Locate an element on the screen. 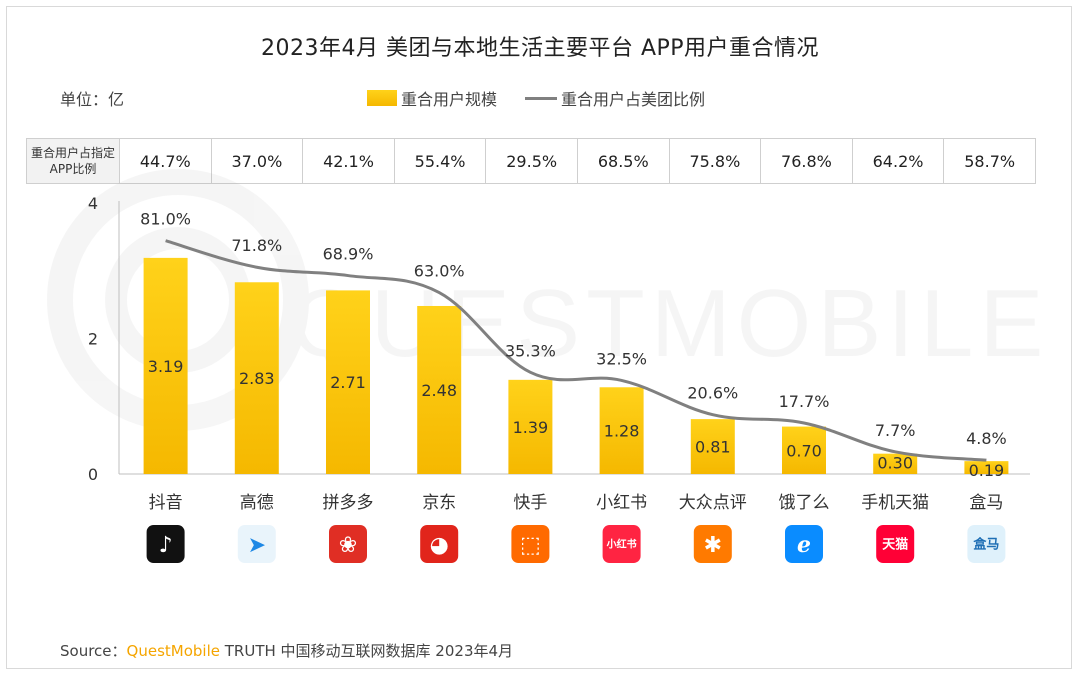  tmall-icon: 天猫 is located at coordinates (895, 544).